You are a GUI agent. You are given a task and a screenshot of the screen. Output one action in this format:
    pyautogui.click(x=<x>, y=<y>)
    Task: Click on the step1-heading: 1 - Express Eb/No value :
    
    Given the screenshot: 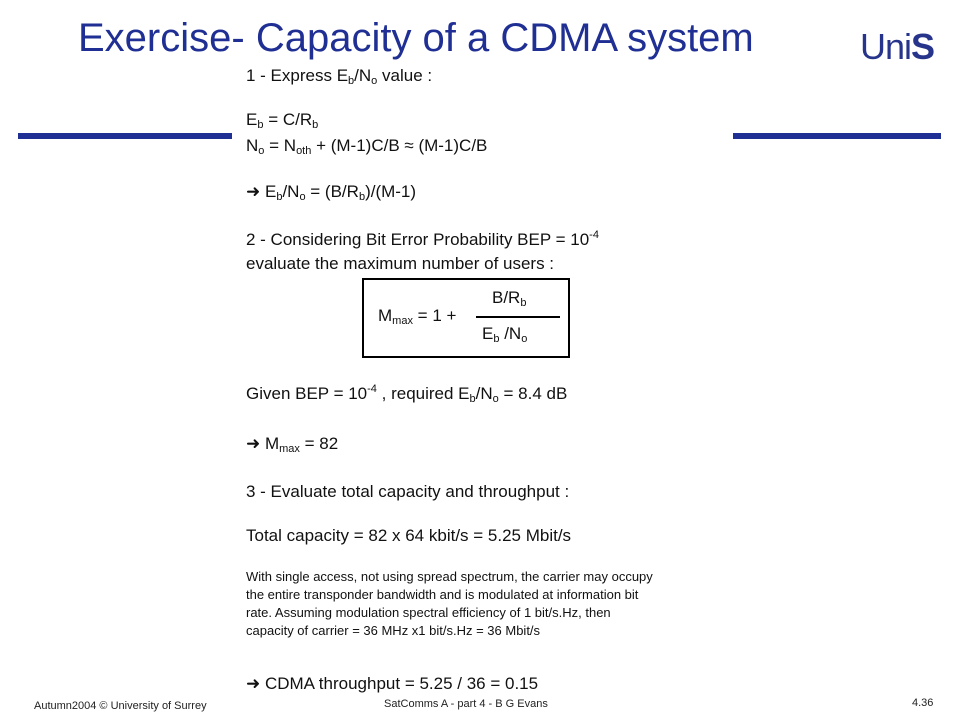 What is the action you would take?
    pyautogui.click(x=339, y=76)
    